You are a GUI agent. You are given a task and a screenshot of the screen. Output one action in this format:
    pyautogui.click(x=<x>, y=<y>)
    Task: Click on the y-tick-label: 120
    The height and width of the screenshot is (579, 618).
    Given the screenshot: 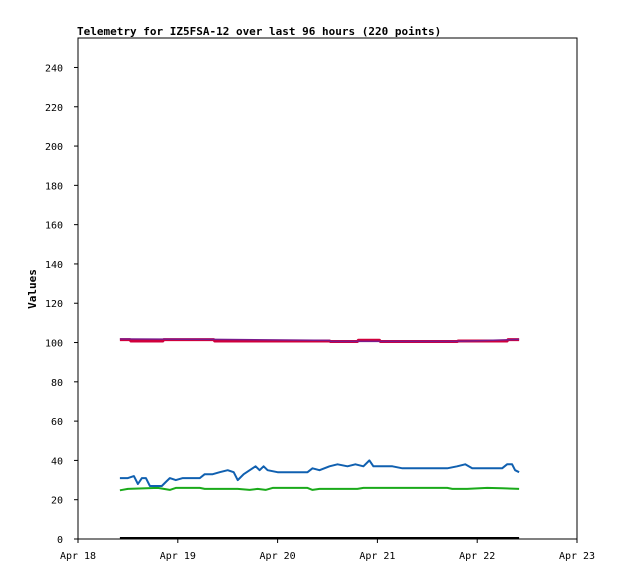 What is the action you would take?
    pyautogui.click(x=54, y=304)
    